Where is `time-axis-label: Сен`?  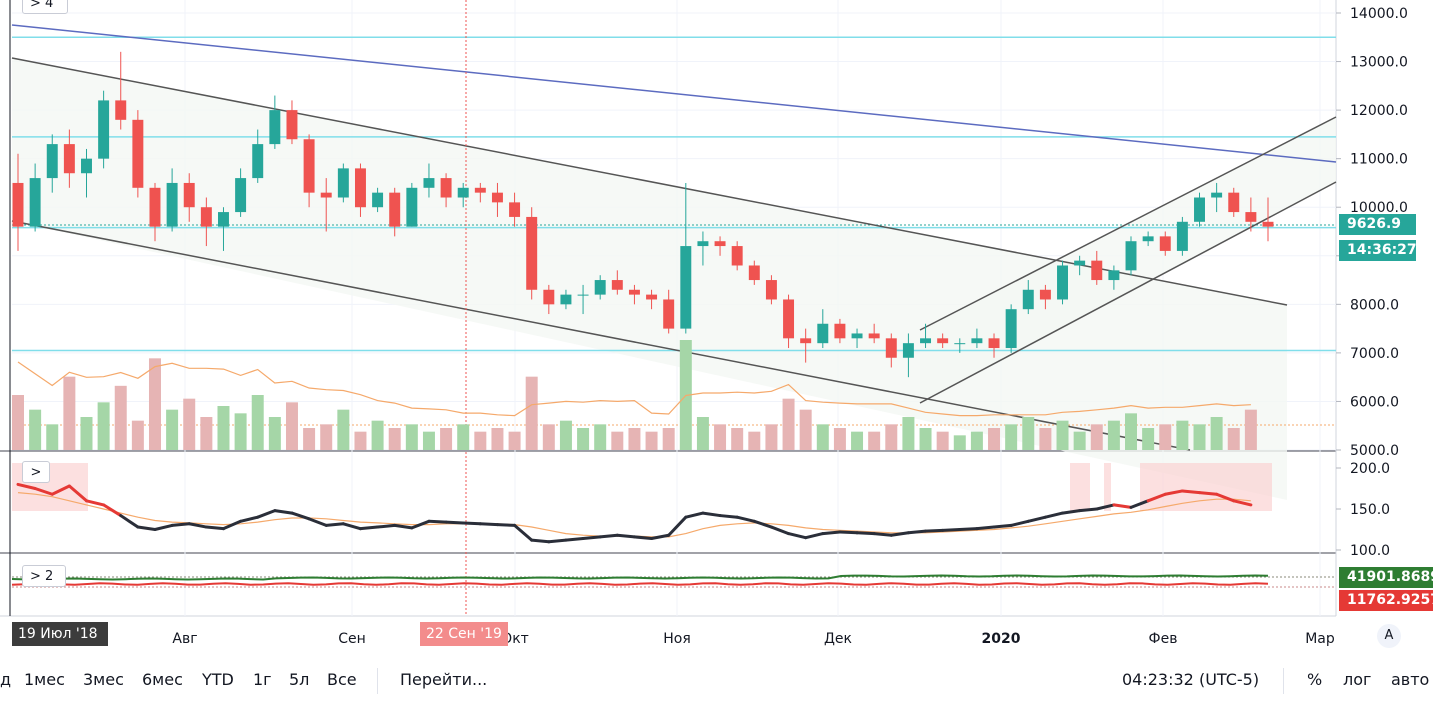
time-axis-label: Сен is located at coordinates (352, 639).